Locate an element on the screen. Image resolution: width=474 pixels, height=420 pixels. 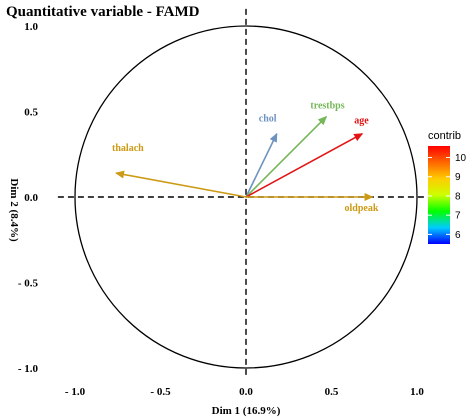
legend-tick-label: 9 is located at coordinates (458, 177).